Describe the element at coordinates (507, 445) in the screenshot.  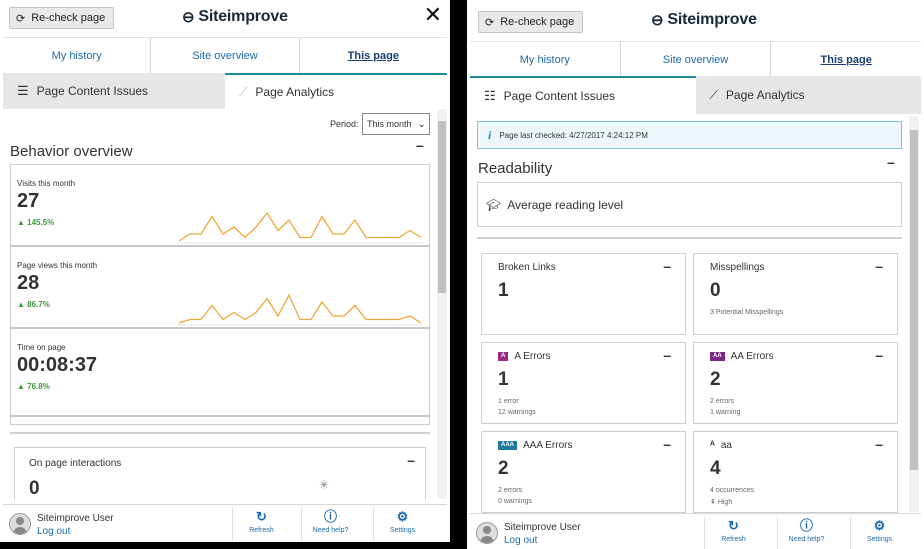
I see `aaa-badge-icon: AAA` at that location.